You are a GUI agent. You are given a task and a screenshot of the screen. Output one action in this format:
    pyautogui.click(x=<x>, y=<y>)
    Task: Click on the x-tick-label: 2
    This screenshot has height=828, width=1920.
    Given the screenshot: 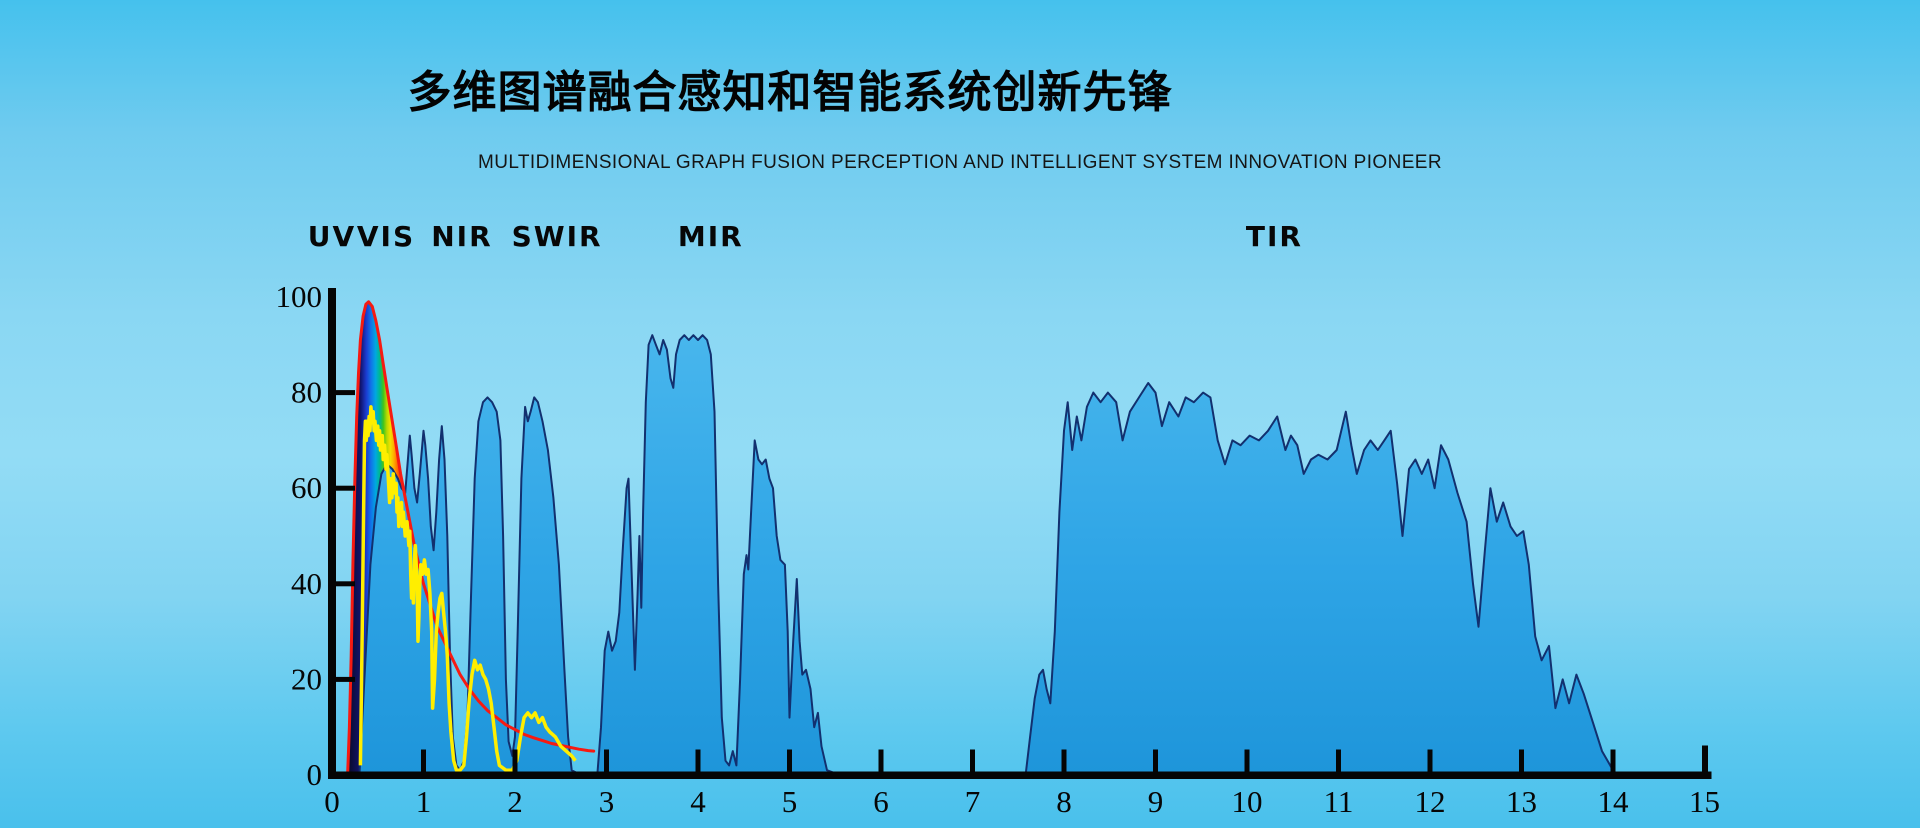 What is the action you would take?
    pyautogui.click(x=515, y=801)
    